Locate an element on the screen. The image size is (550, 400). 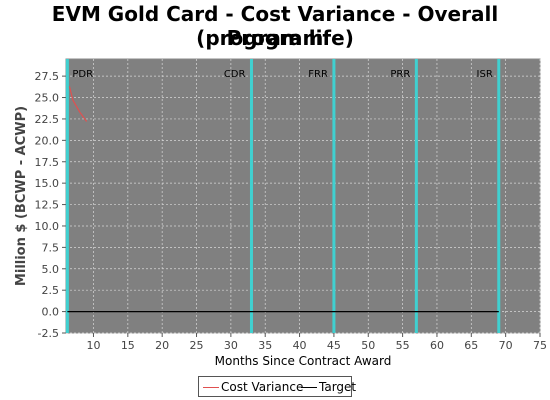
x-tick-label: 70 is located at coordinates (506, 345).